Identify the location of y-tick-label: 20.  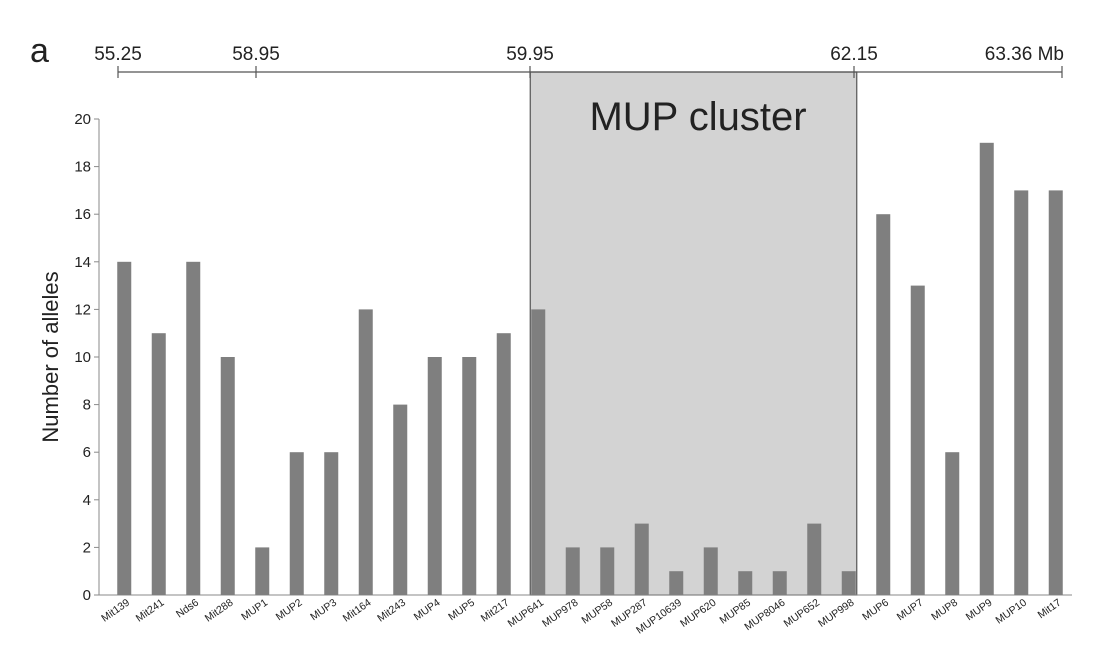
(82, 119).